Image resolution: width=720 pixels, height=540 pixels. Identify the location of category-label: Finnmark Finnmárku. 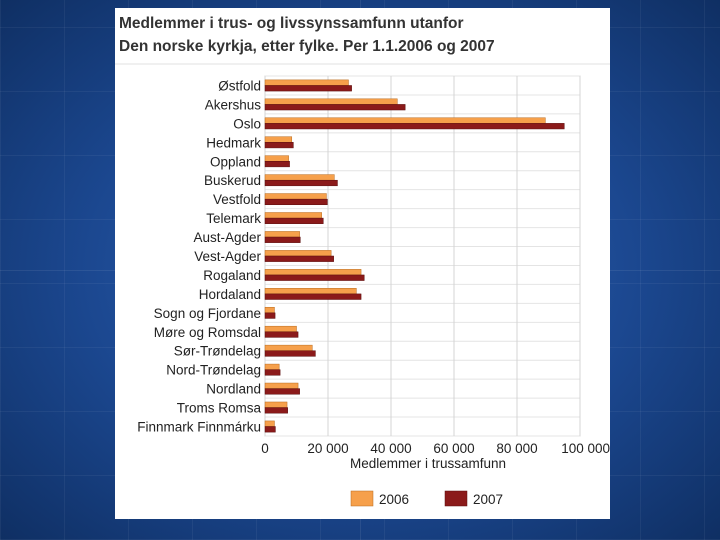
(199, 427).